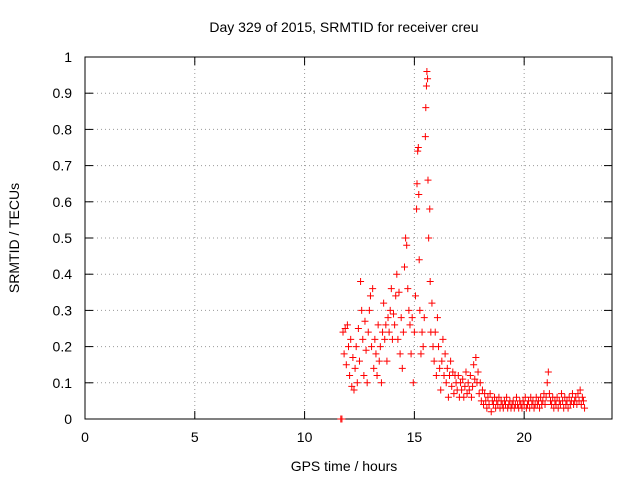 The image size is (640, 480). I want to click on x-axis-label: GPS time / hours, so click(344, 466).